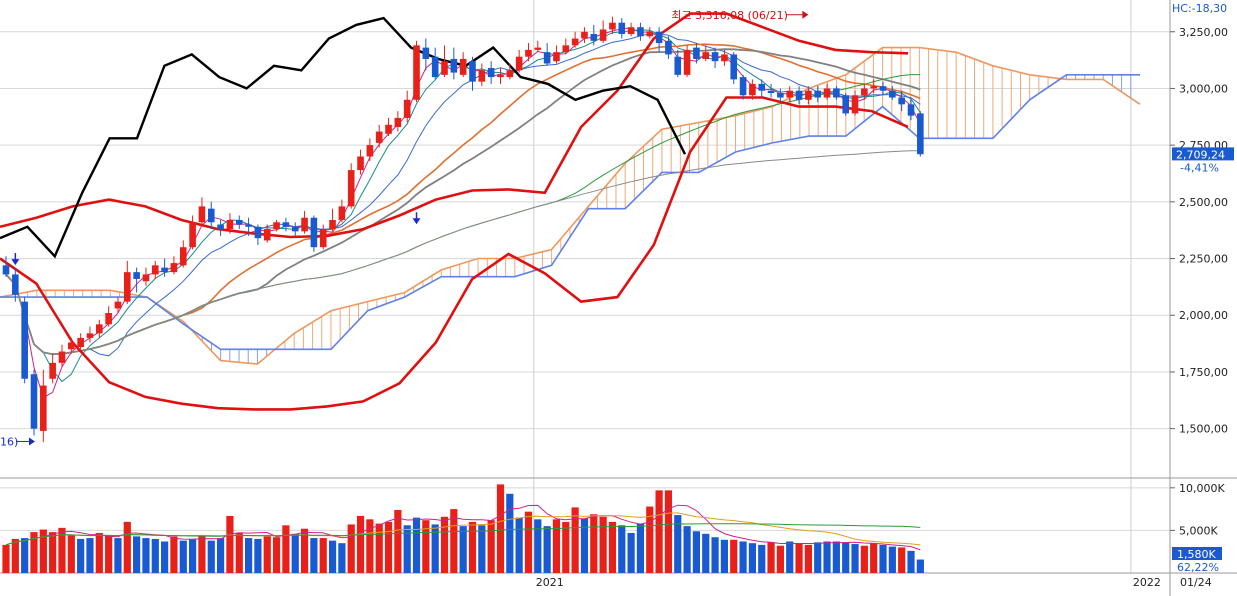 The width and height of the screenshot is (1237, 596). What do you see at coordinates (729, 15) in the screenshot?
I see `high-annotation-label: 최고 3,316,08 (06/21)` at bounding box center [729, 15].